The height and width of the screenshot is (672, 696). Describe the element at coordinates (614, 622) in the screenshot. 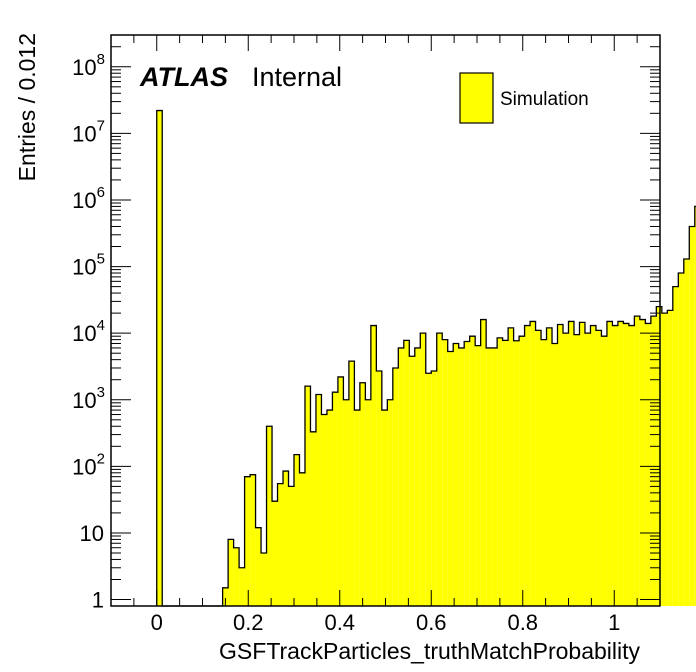

I see `x-tick-label: 1` at that location.